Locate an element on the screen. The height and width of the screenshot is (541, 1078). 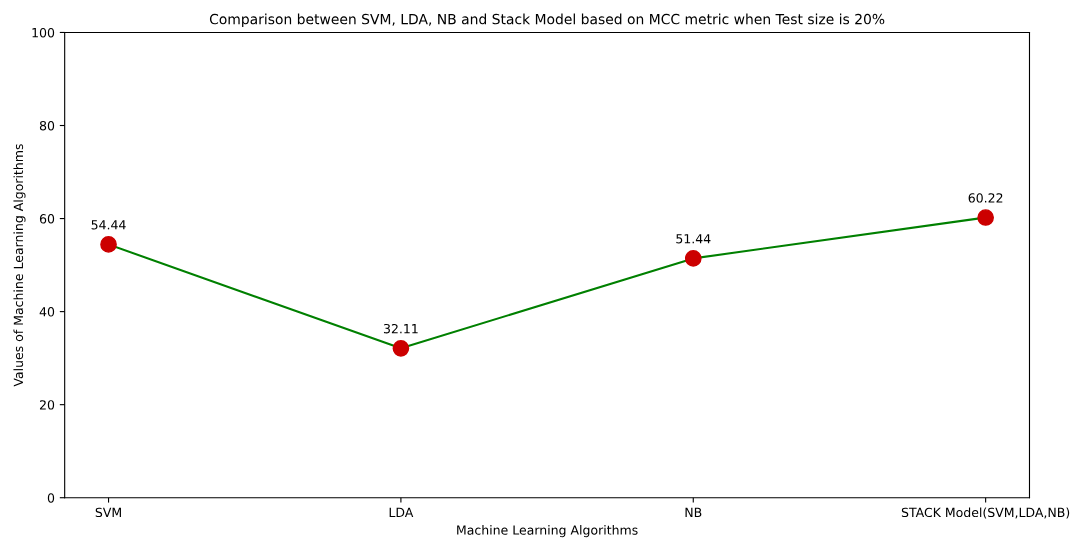
x-tick-label: SVM is located at coordinates (108, 512).